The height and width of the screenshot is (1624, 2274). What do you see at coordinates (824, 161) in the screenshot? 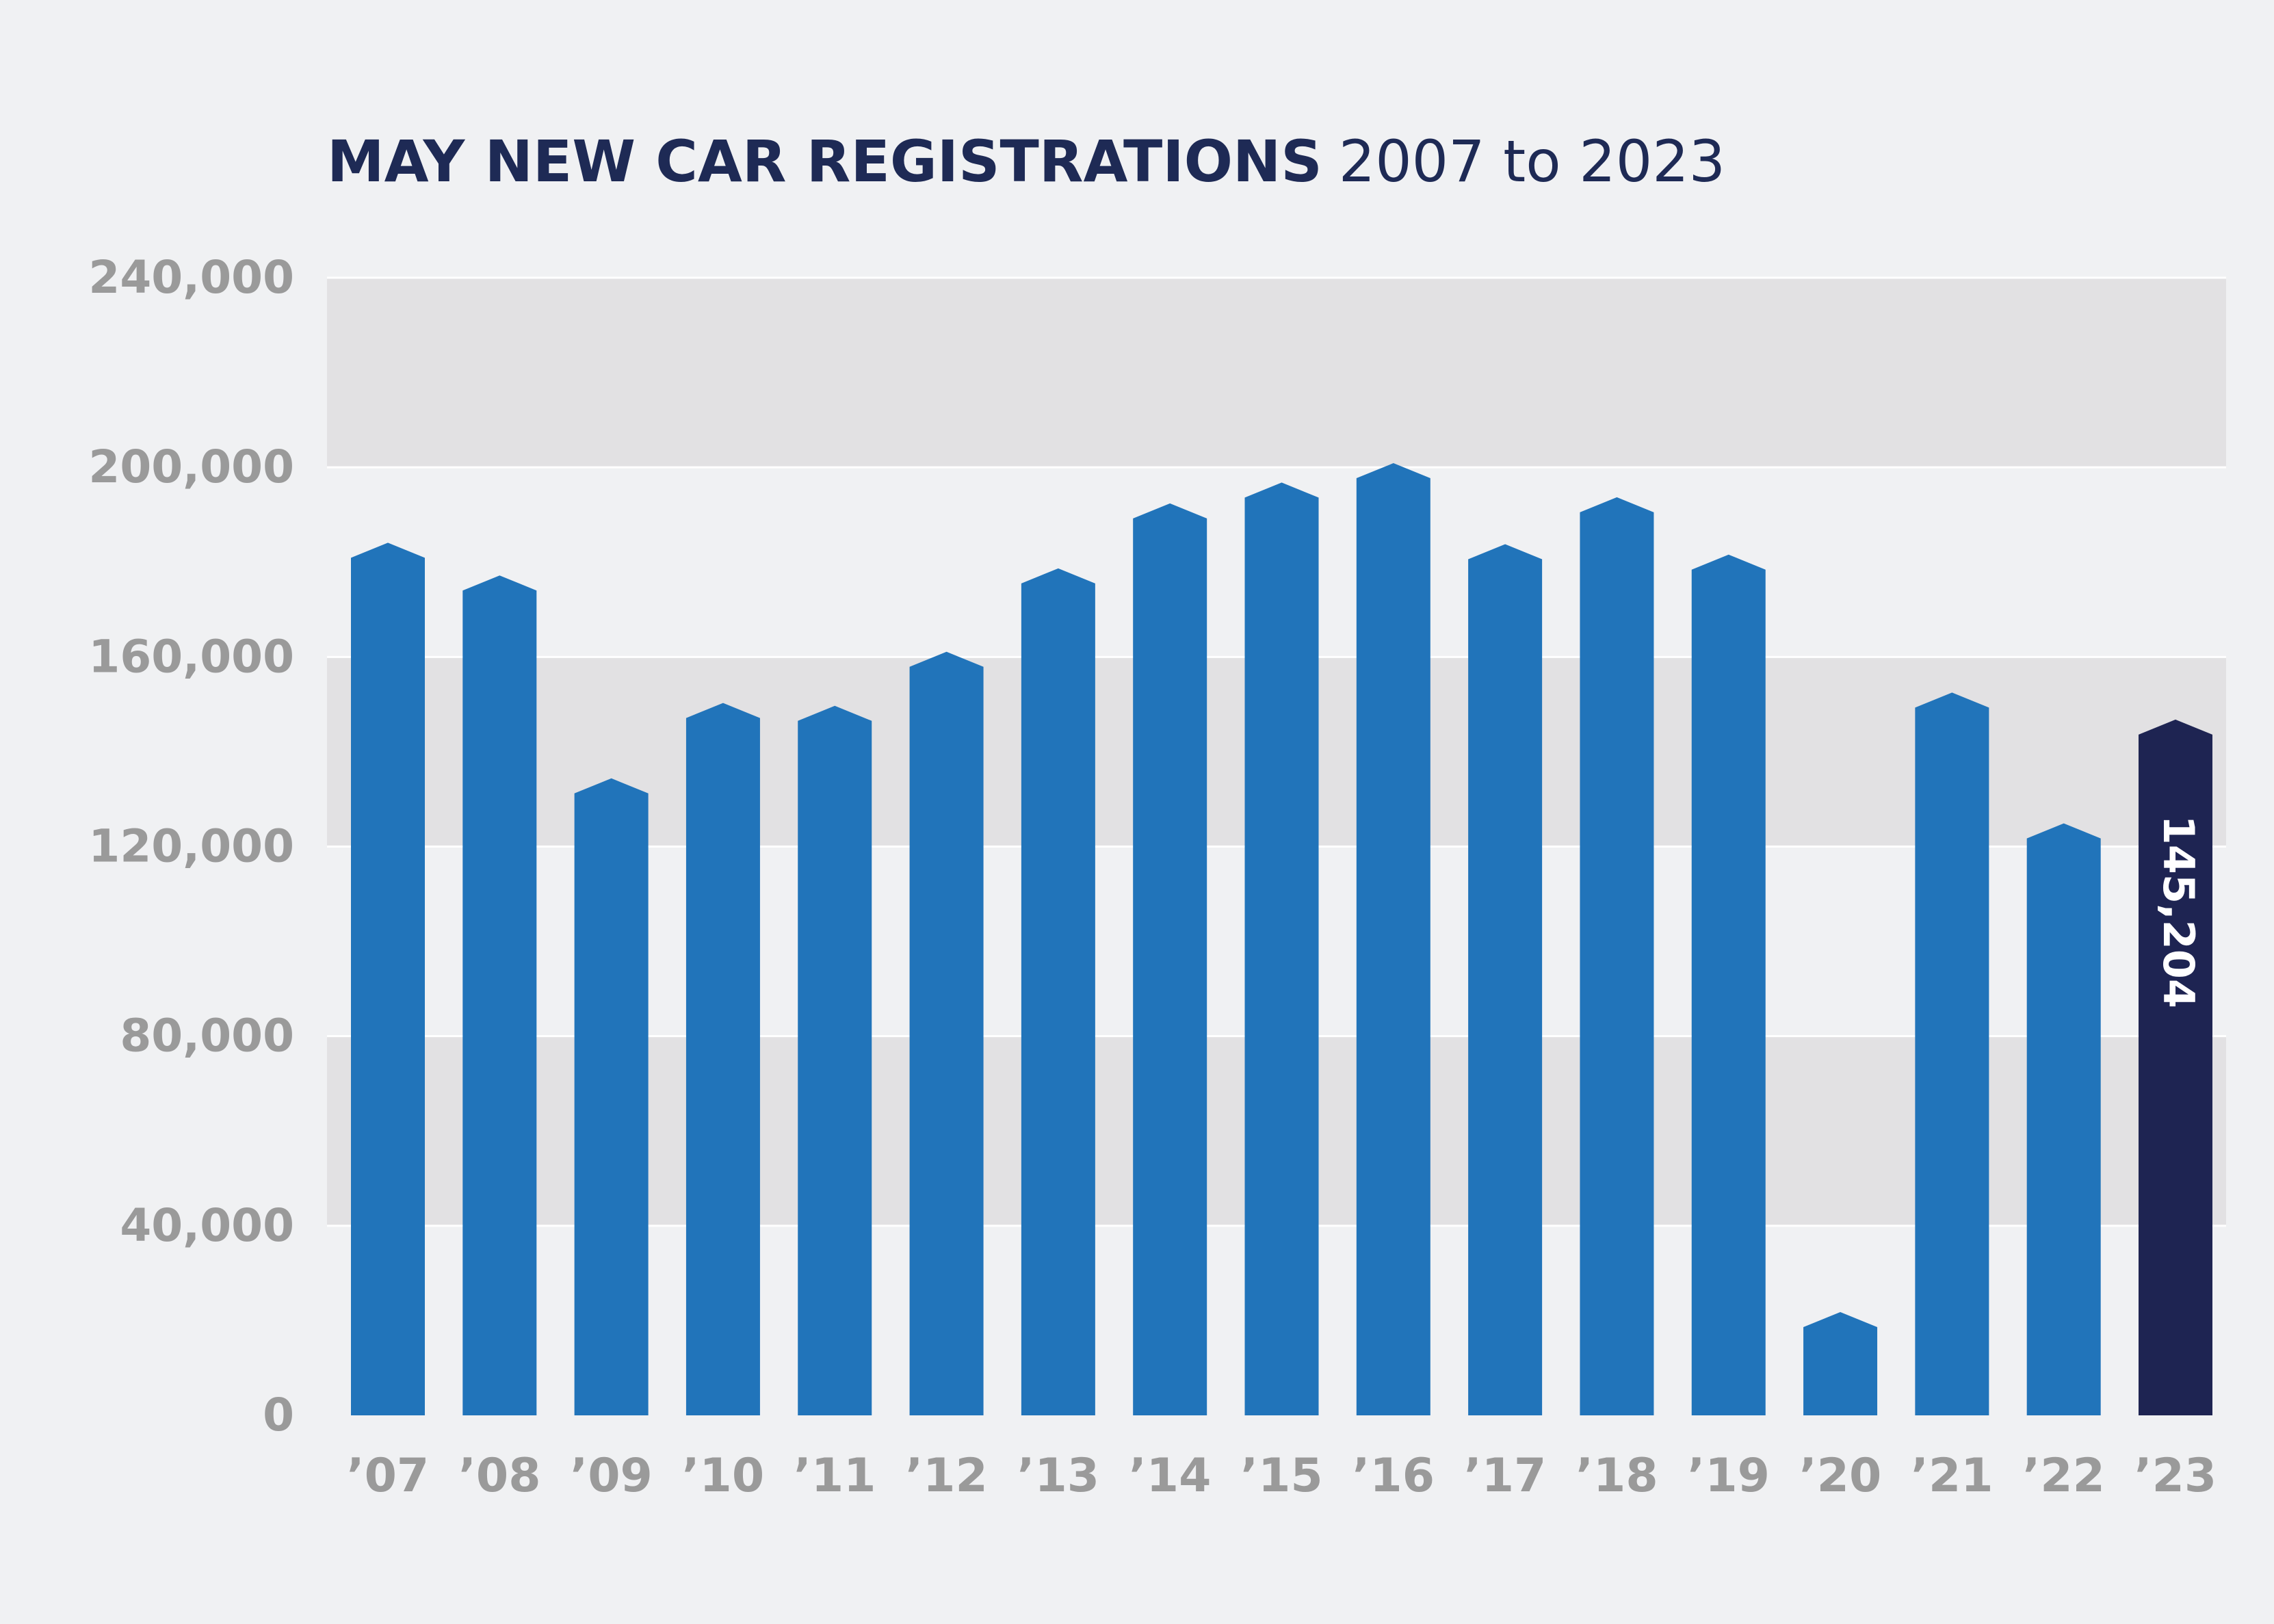
I see `chart-title-main: MAY NEW CAR REGISTRATIONS` at bounding box center [824, 161].